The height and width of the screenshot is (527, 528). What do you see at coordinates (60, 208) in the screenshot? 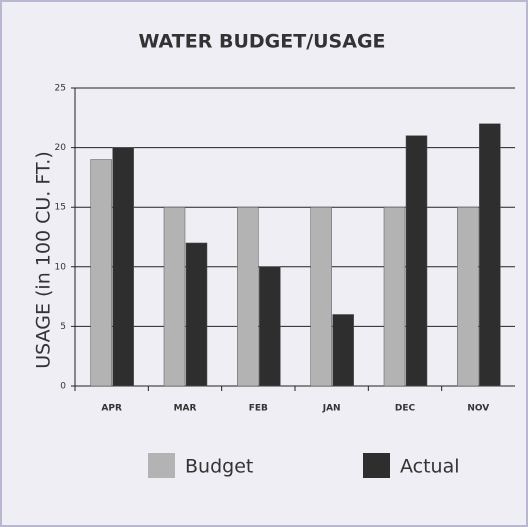
I see `y-tick-label: 15` at bounding box center [60, 208].